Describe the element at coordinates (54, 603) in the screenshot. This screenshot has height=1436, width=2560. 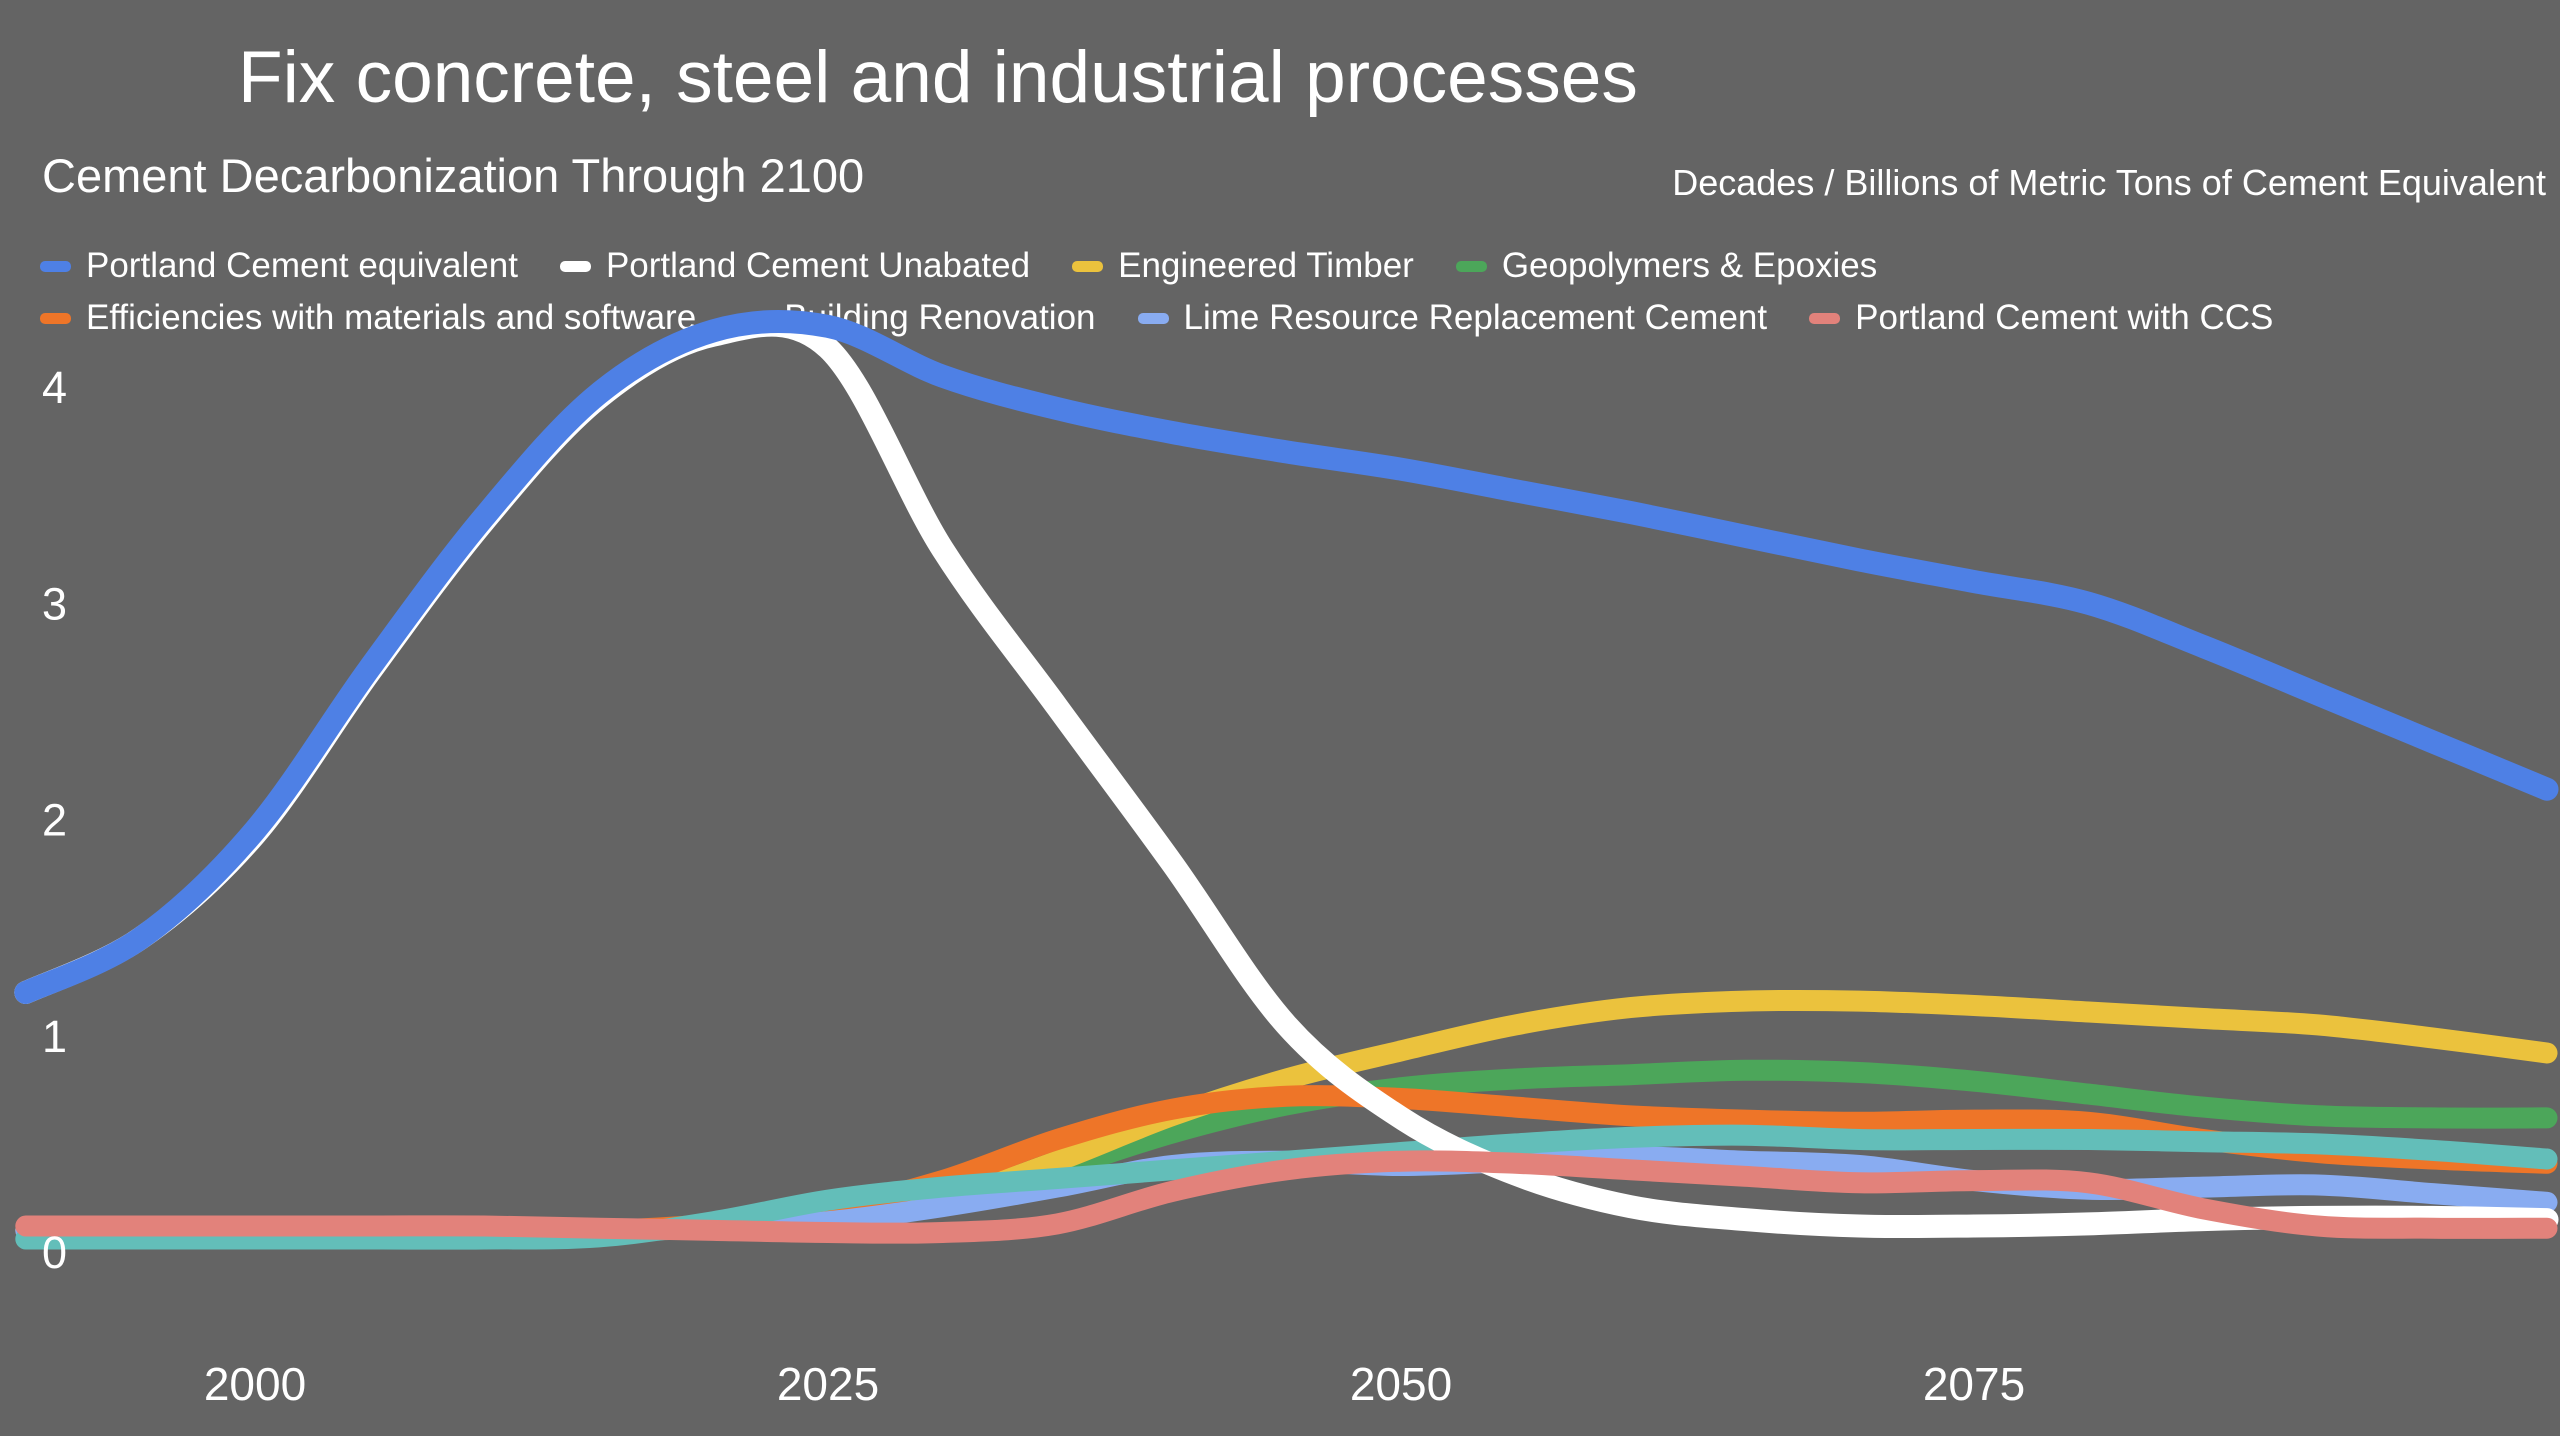
I see `y-tick-label: 3` at that location.